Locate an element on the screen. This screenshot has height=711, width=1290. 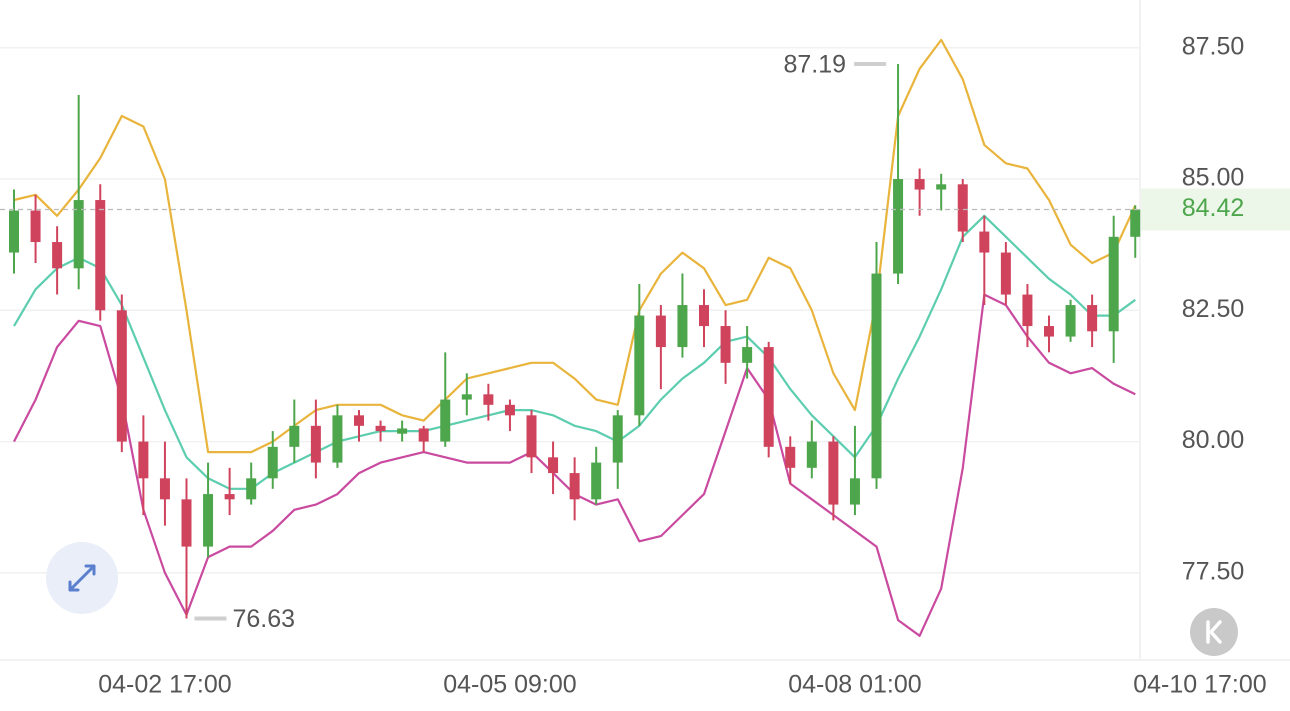
y-tick-label: 80.00 is located at coordinates (1213, 440).